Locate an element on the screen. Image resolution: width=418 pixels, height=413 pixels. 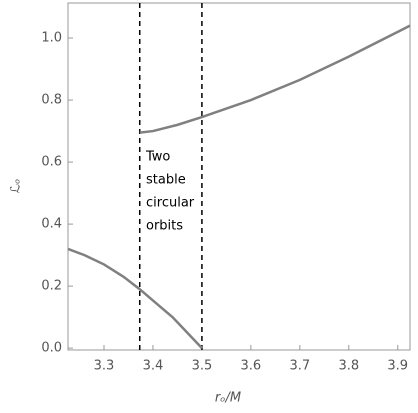
x-tick-label: 3.6 is located at coordinates (251, 366).